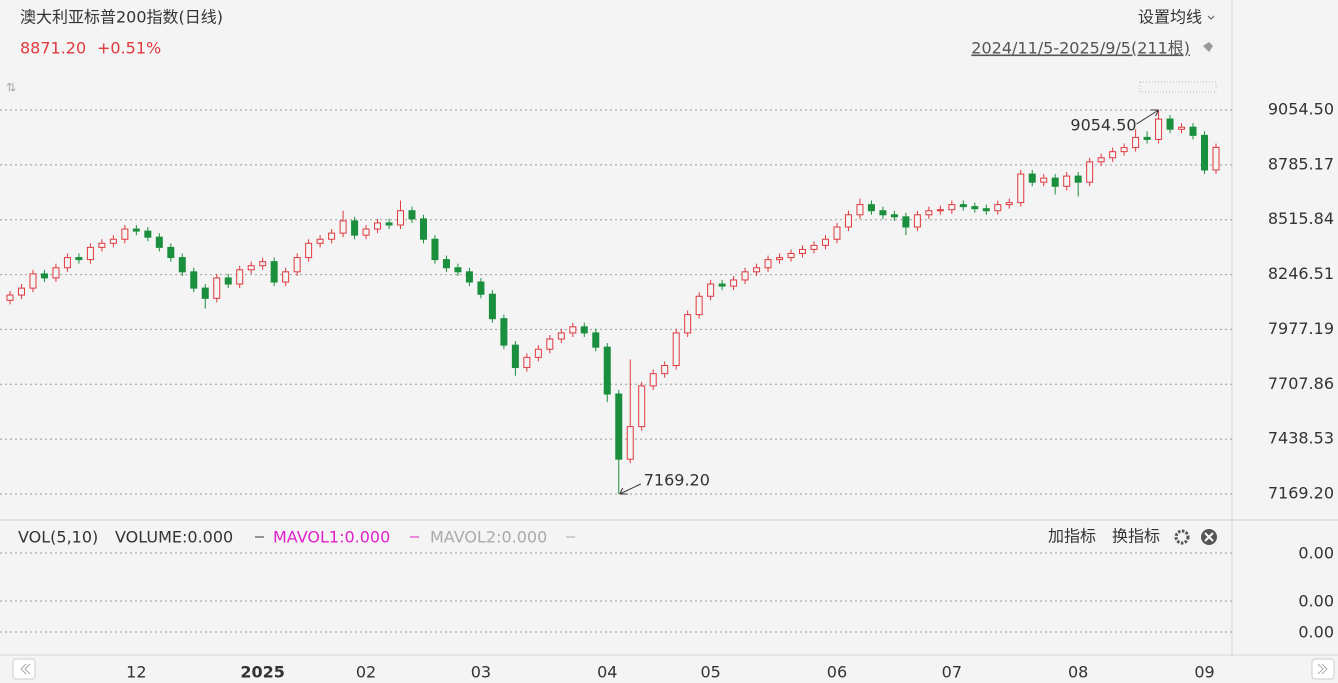 Image resolution: width=1338 pixels, height=683 pixels. I want to click on x-tick-label: 08, so click(1078, 672).